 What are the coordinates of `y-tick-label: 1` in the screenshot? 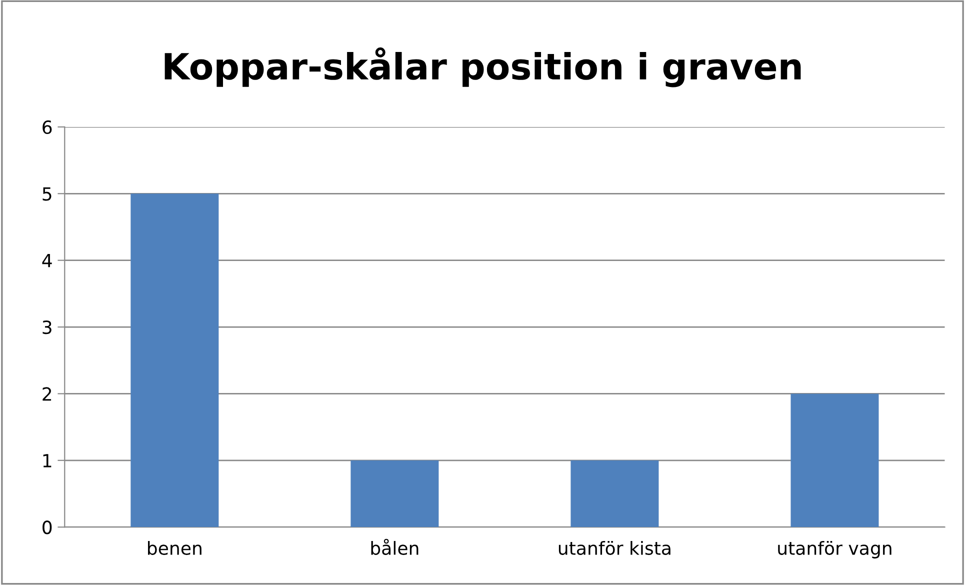 It's located at (47, 461).